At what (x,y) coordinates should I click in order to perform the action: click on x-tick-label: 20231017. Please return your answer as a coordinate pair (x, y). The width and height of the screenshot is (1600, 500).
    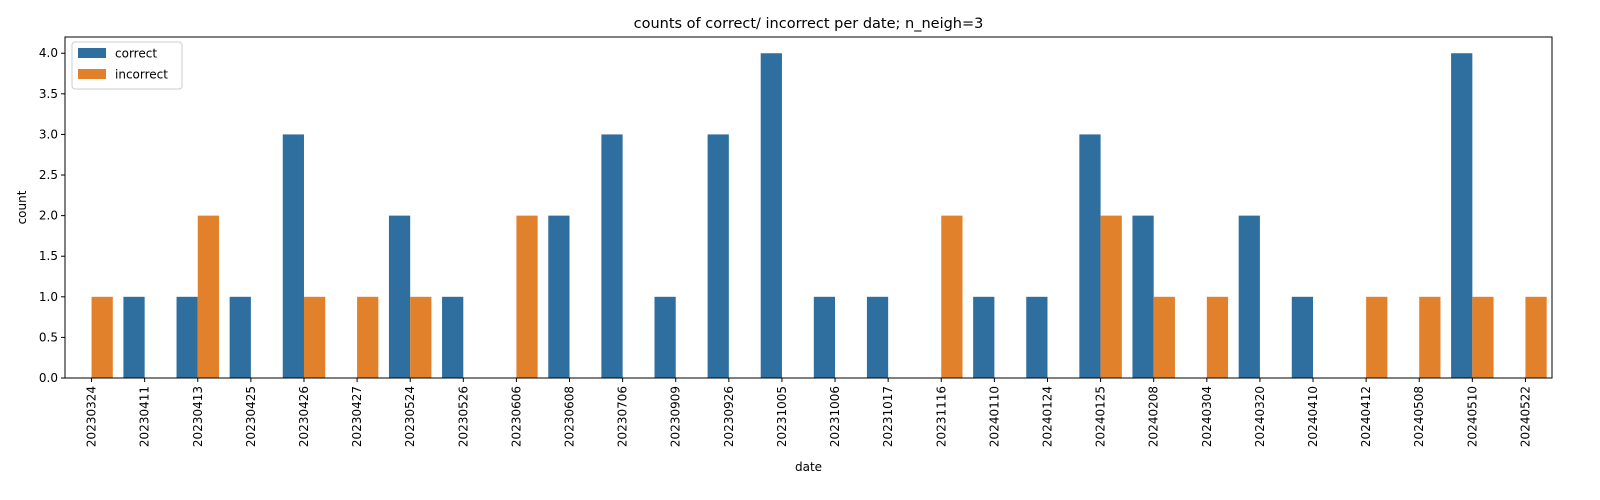
    Looking at the image, I should click on (888, 416).